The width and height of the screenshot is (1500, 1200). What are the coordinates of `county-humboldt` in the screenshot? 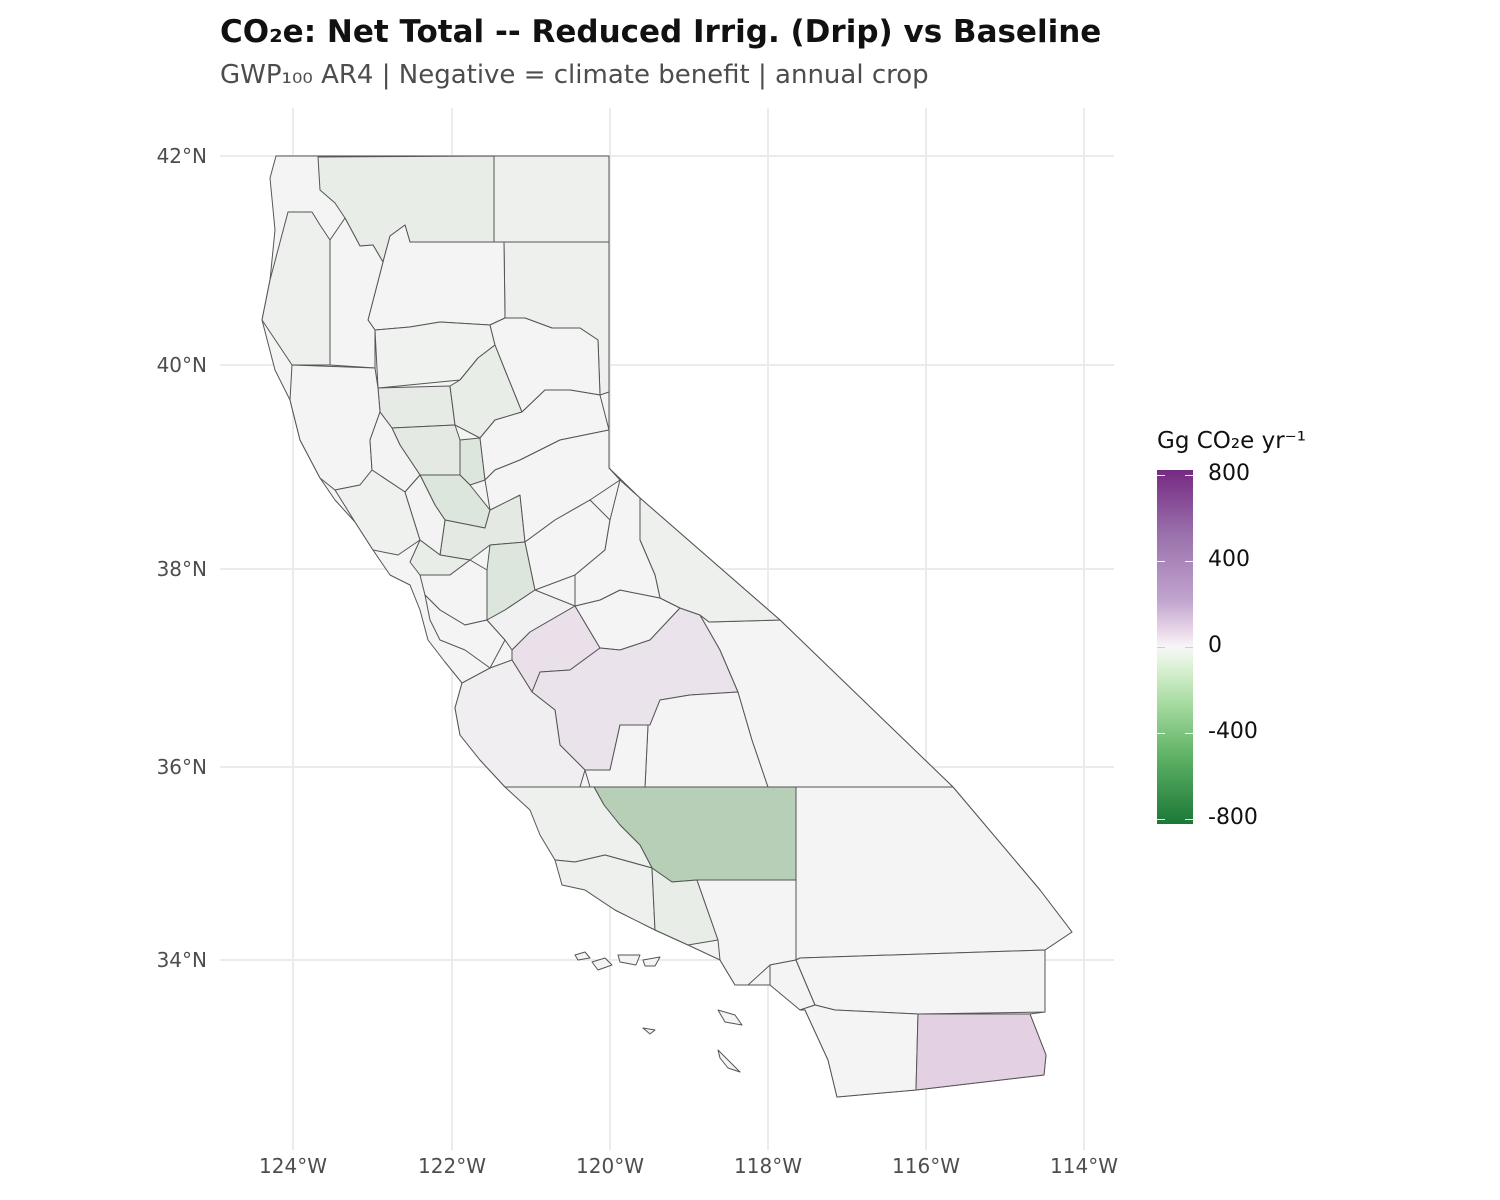 It's located at (296, 288).